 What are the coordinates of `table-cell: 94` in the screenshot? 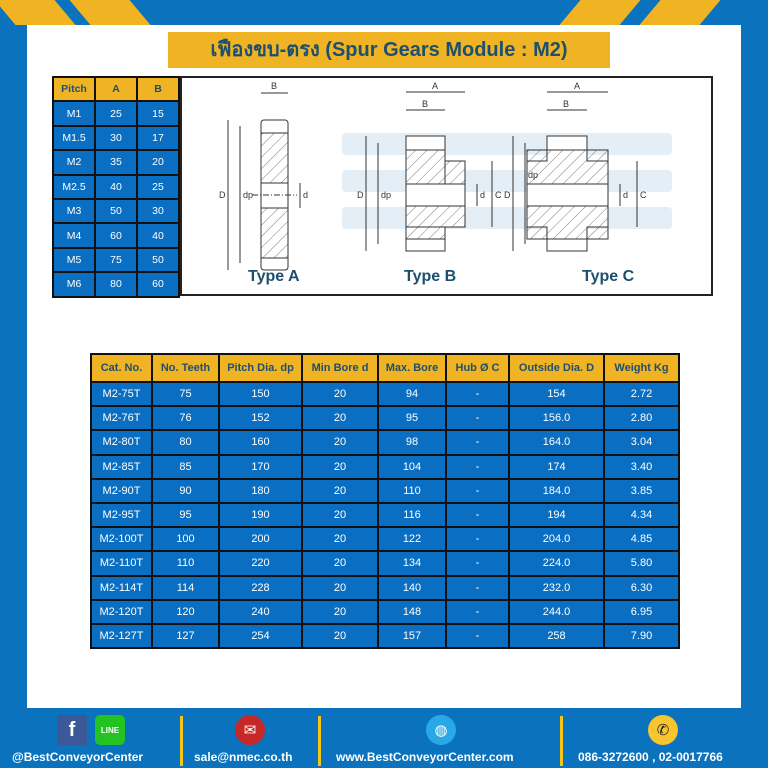 It's located at (412, 394).